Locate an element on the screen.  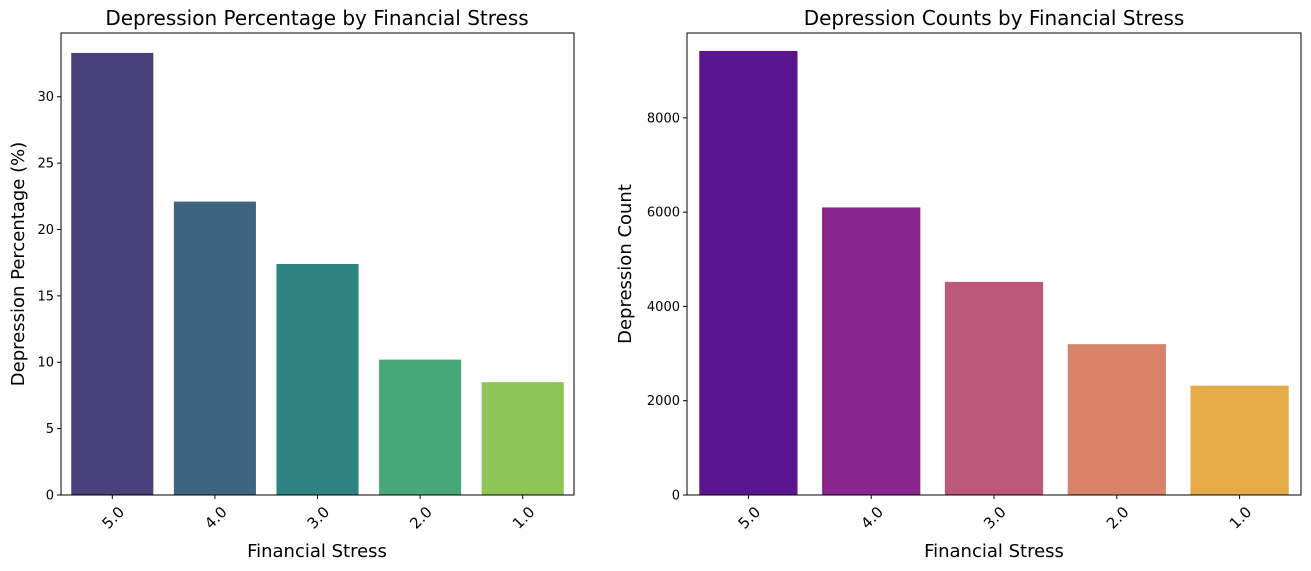
y-axis-label: Depression Count is located at coordinates (625, 264).